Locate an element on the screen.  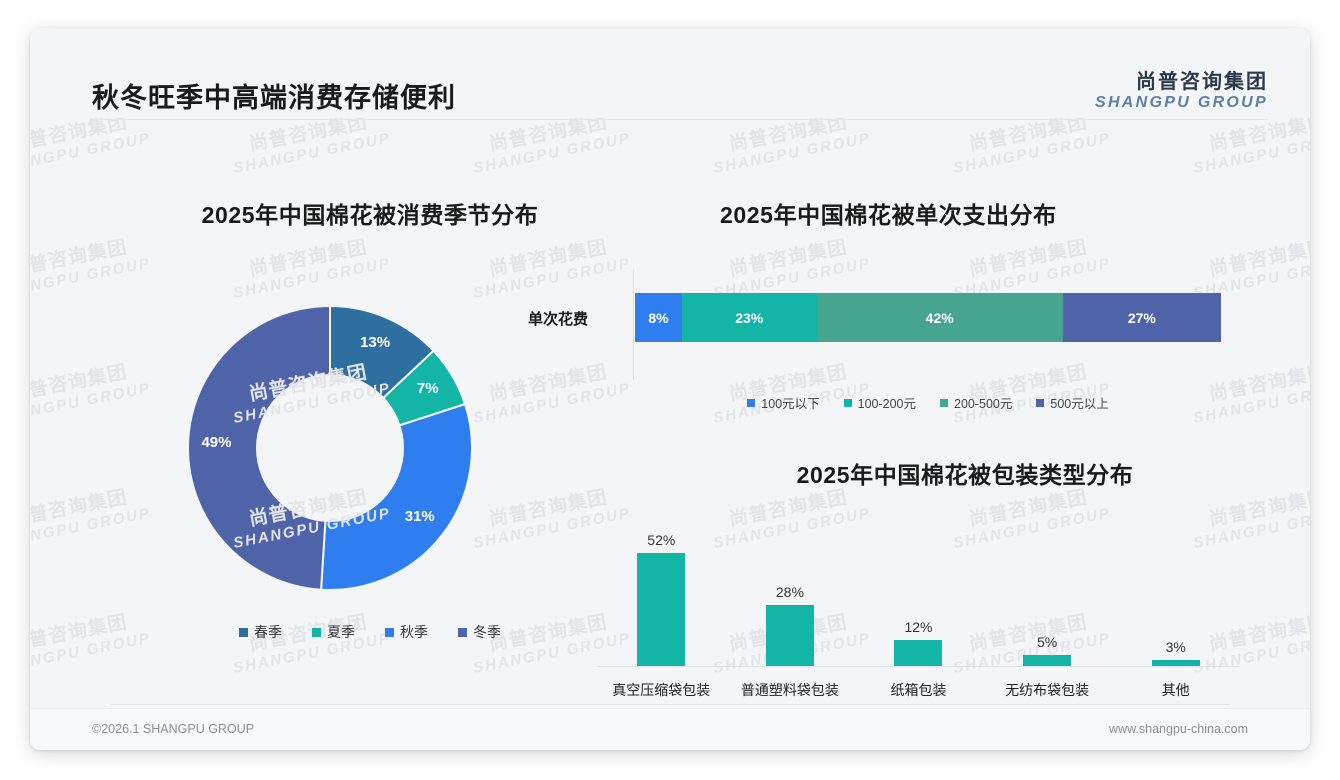
donut-legend-item: 秋季 is located at coordinates (406, 632).